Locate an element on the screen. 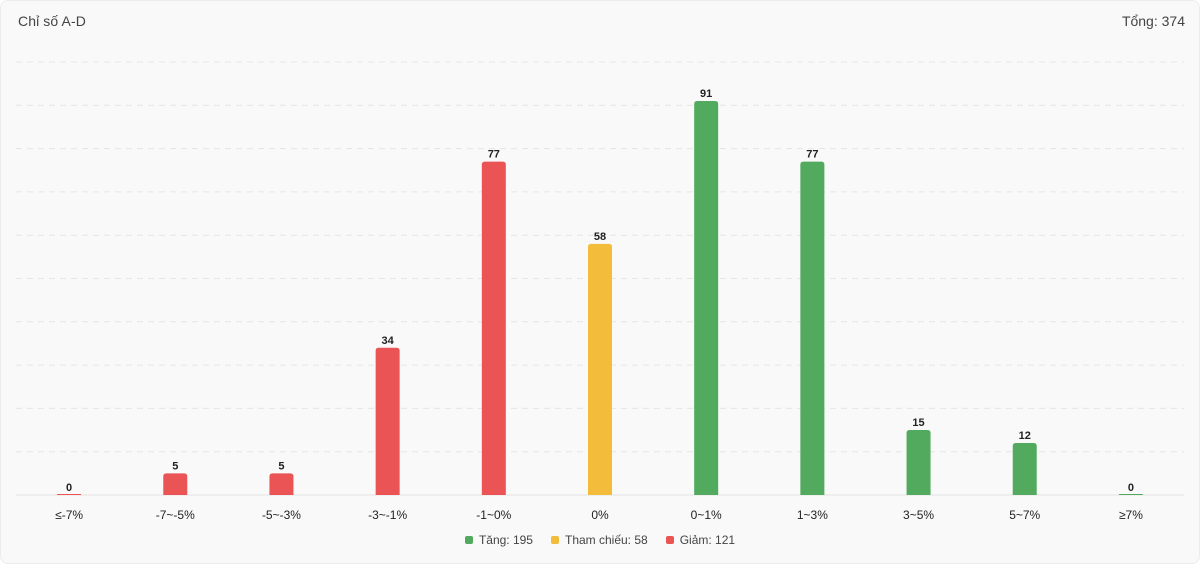  x-tick-label: -3~-1% is located at coordinates (387, 515).